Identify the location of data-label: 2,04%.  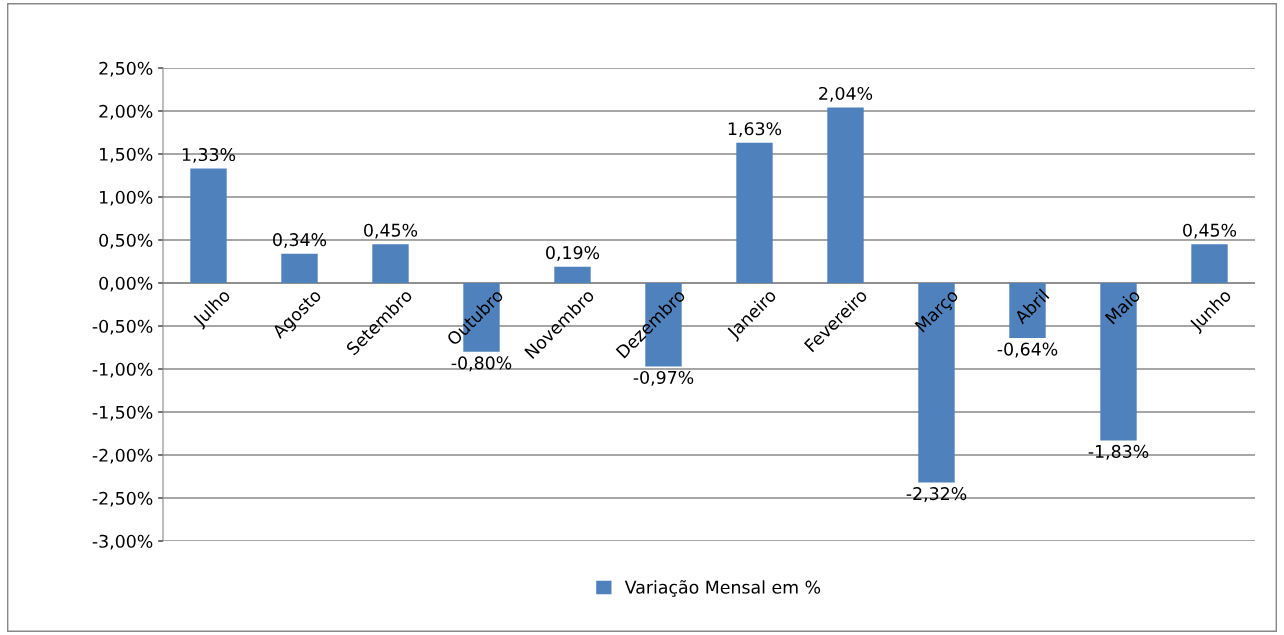
(846, 94).